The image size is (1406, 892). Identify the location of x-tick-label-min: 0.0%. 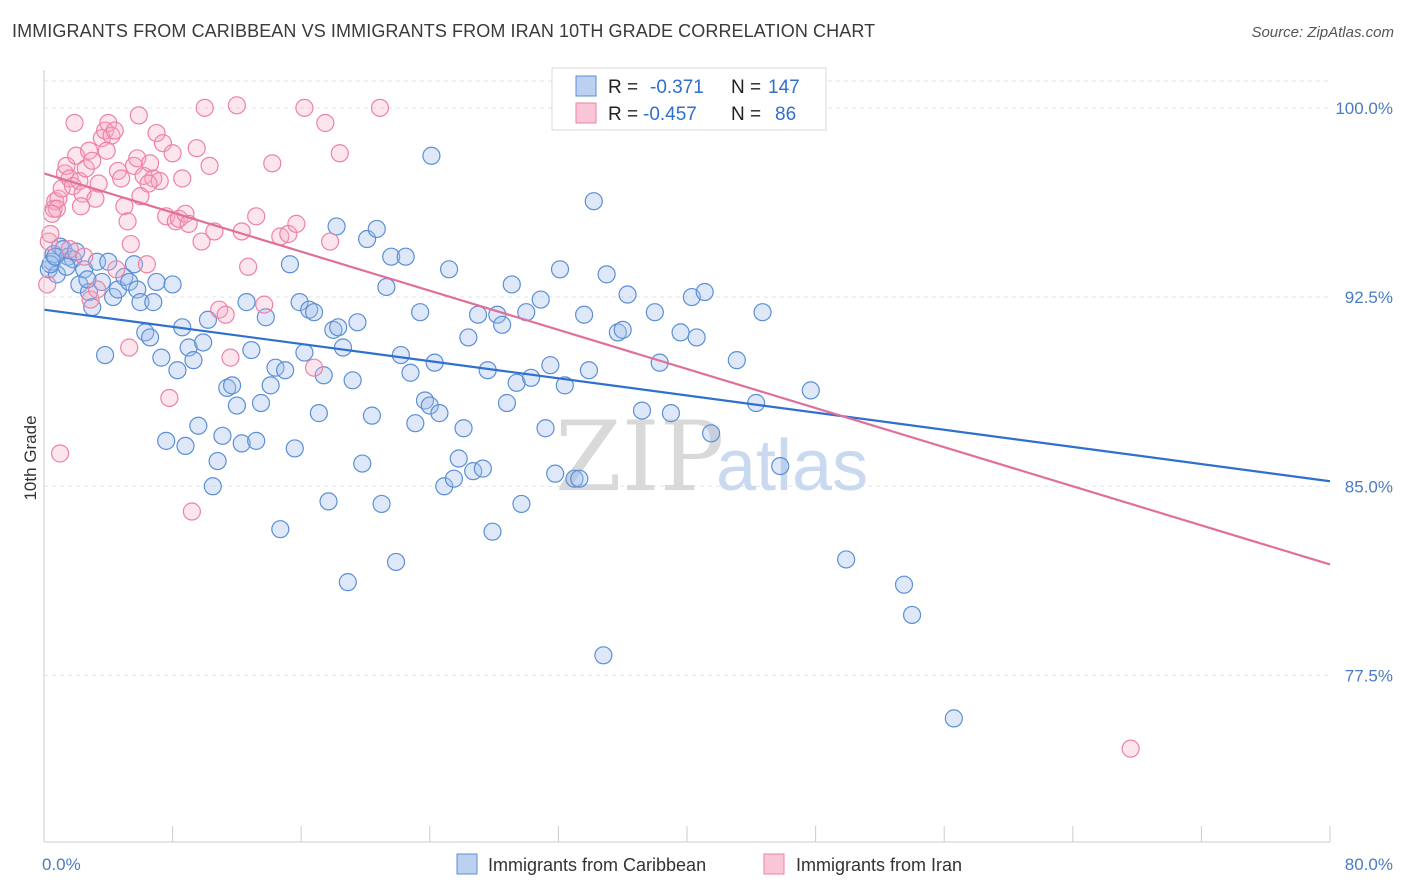
(61, 864).